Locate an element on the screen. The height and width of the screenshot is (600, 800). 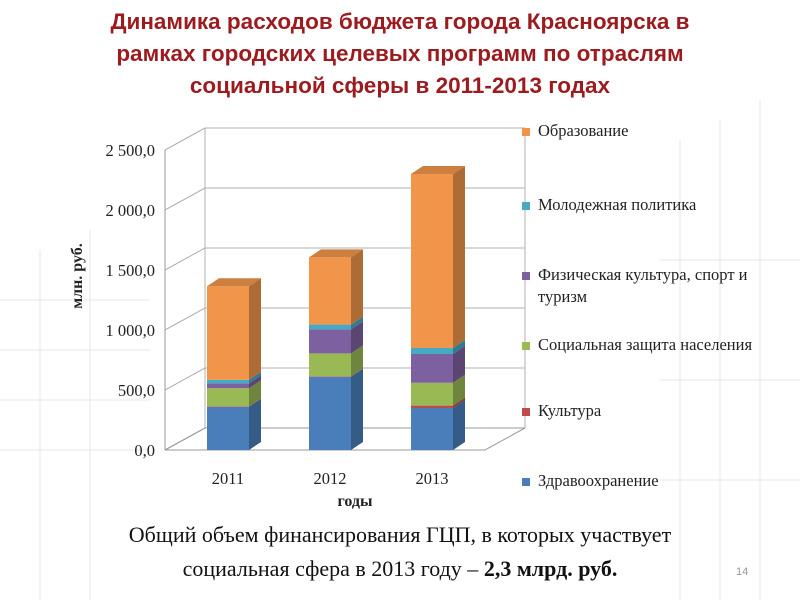
legend-label: Физическая культура, спорт и туризм is located at coordinates (643, 285).